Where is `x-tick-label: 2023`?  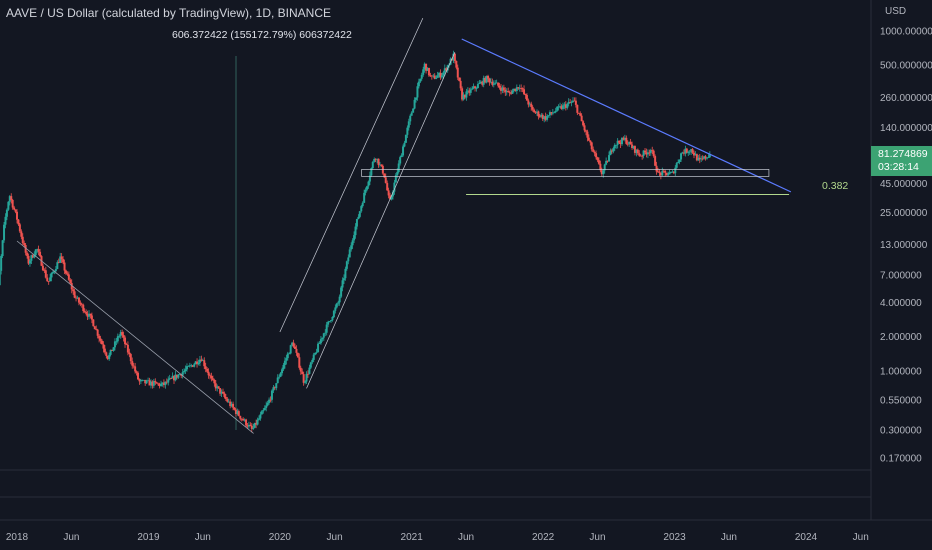
x-tick-label: 2023 is located at coordinates (674, 537).